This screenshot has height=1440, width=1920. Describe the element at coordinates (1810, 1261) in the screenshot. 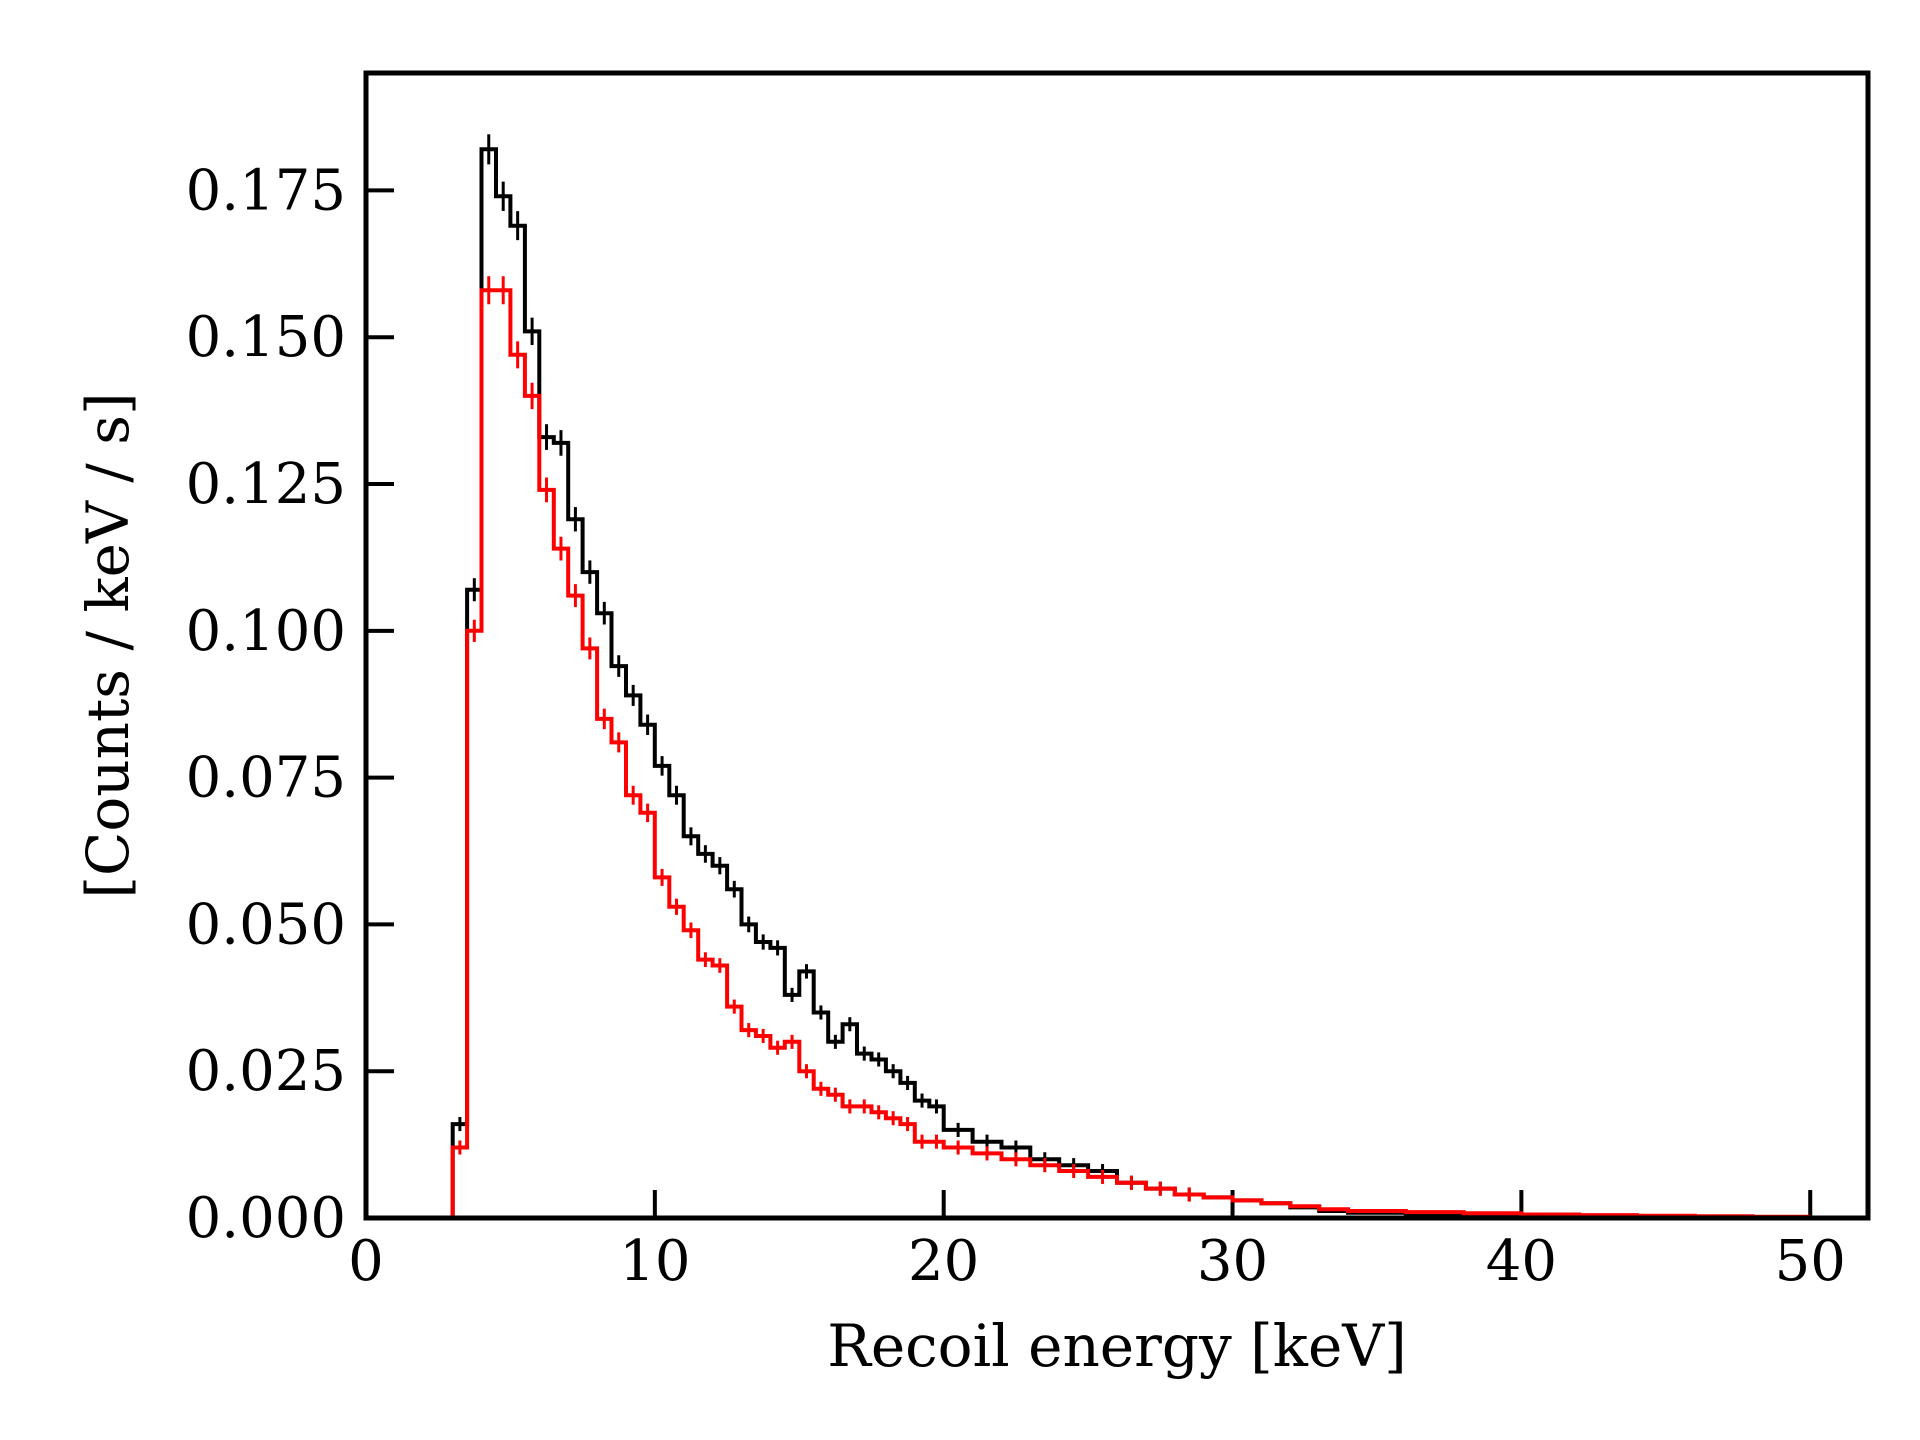

I see `x-tick-label: 50` at that location.